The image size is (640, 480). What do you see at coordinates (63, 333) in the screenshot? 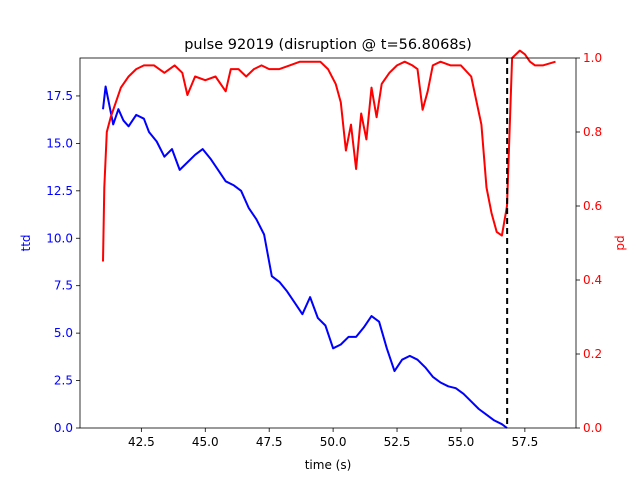
I see `left-tick-label: 5.0` at bounding box center [63, 333].